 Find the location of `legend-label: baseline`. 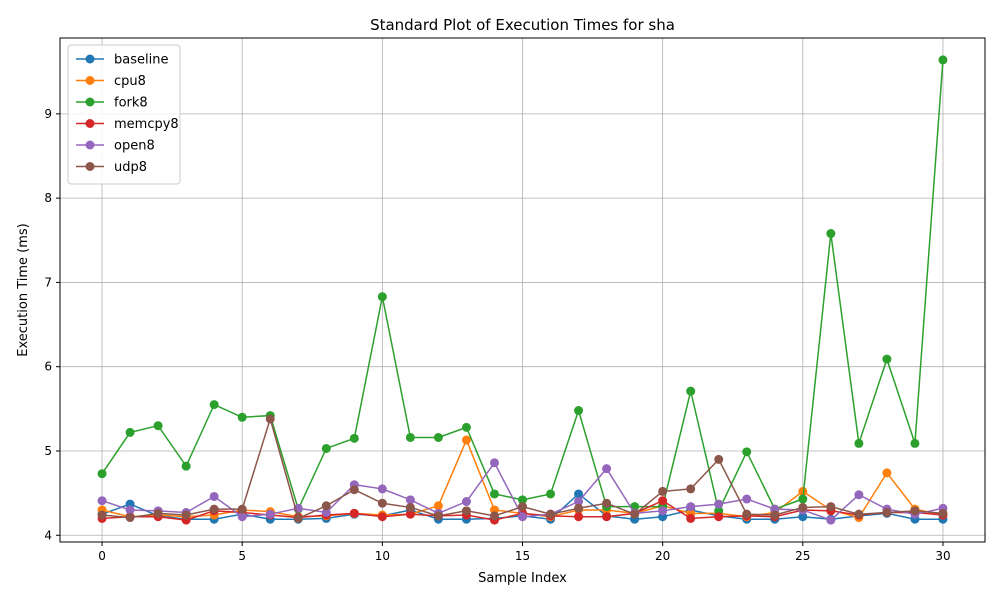

legend-label: baseline is located at coordinates (141, 60).